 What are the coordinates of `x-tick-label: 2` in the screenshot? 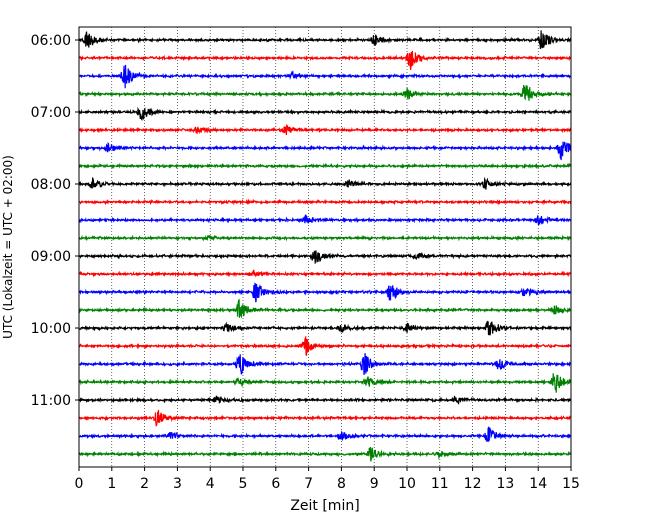 It's located at (144, 484).